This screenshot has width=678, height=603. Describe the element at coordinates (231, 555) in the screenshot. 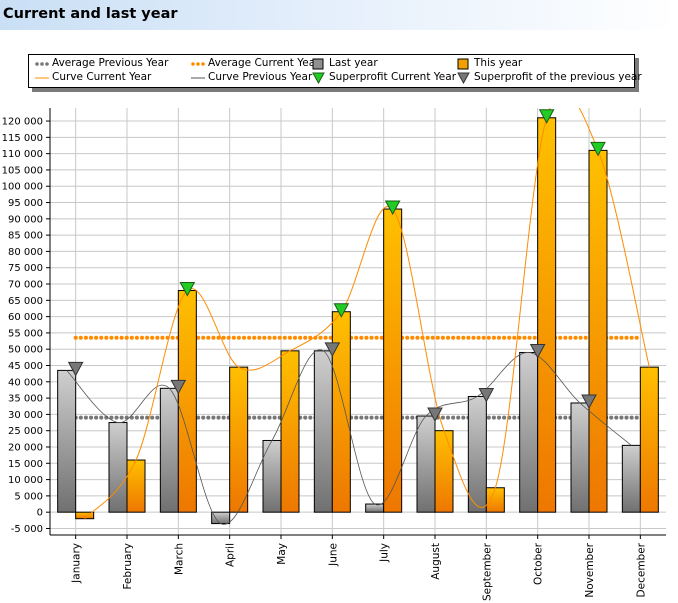

I see `x-tick-label: April` at that location.